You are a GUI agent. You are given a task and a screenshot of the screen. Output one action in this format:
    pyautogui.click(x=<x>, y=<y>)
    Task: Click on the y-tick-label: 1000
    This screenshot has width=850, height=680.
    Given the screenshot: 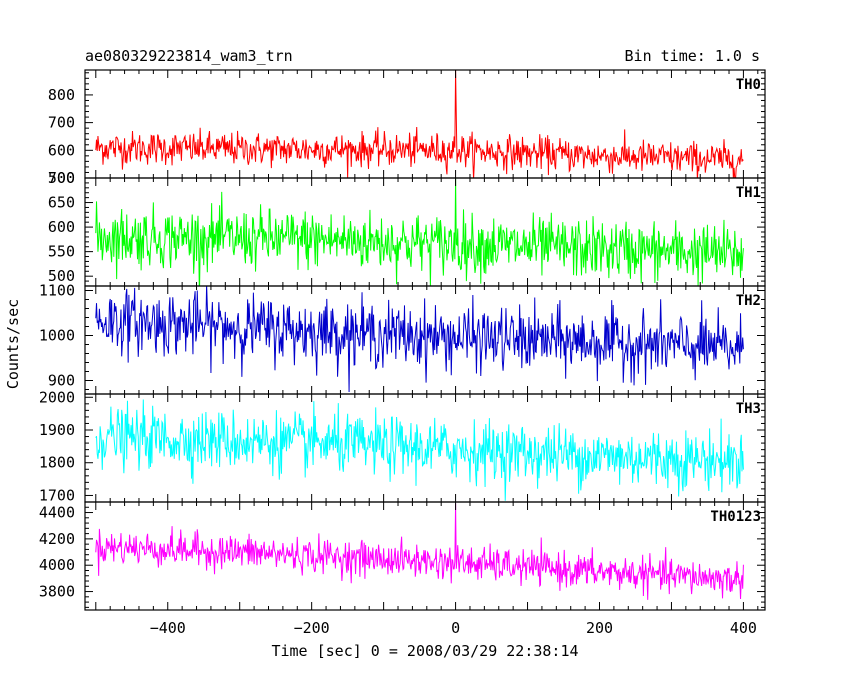 What is the action you would take?
    pyautogui.click(x=57, y=336)
    